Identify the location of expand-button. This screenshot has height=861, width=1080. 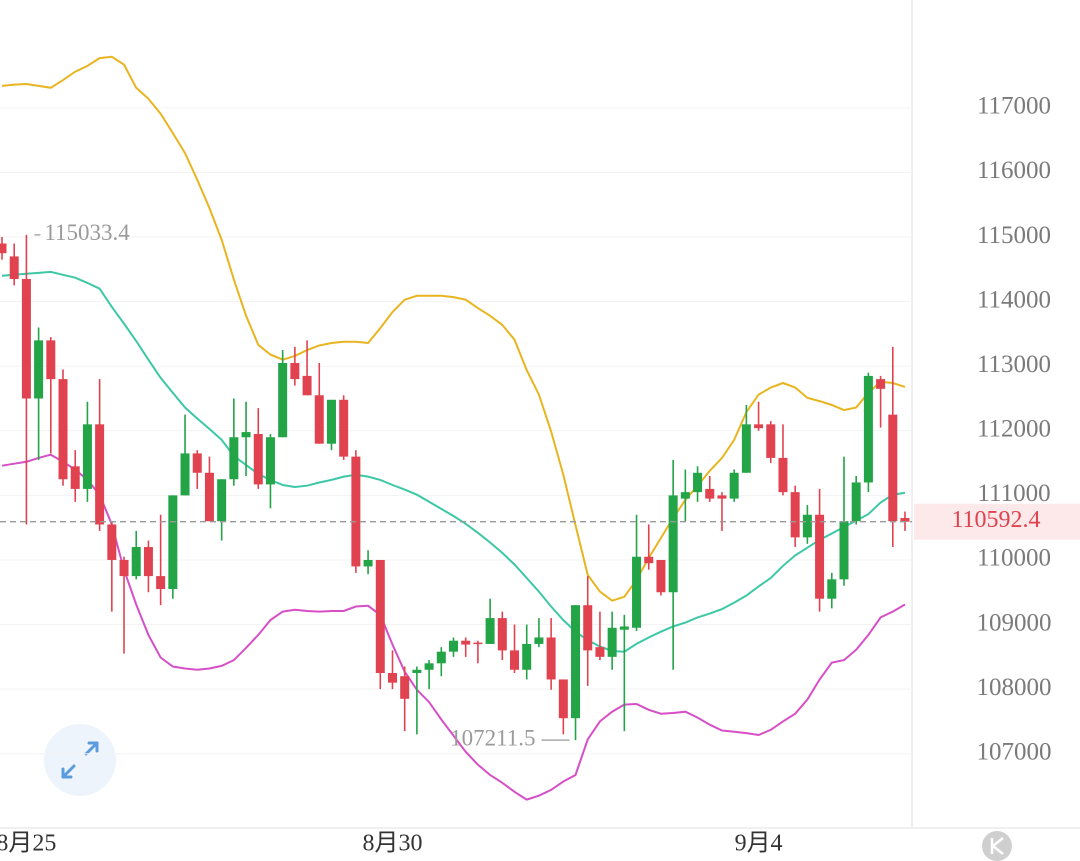
(80, 760).